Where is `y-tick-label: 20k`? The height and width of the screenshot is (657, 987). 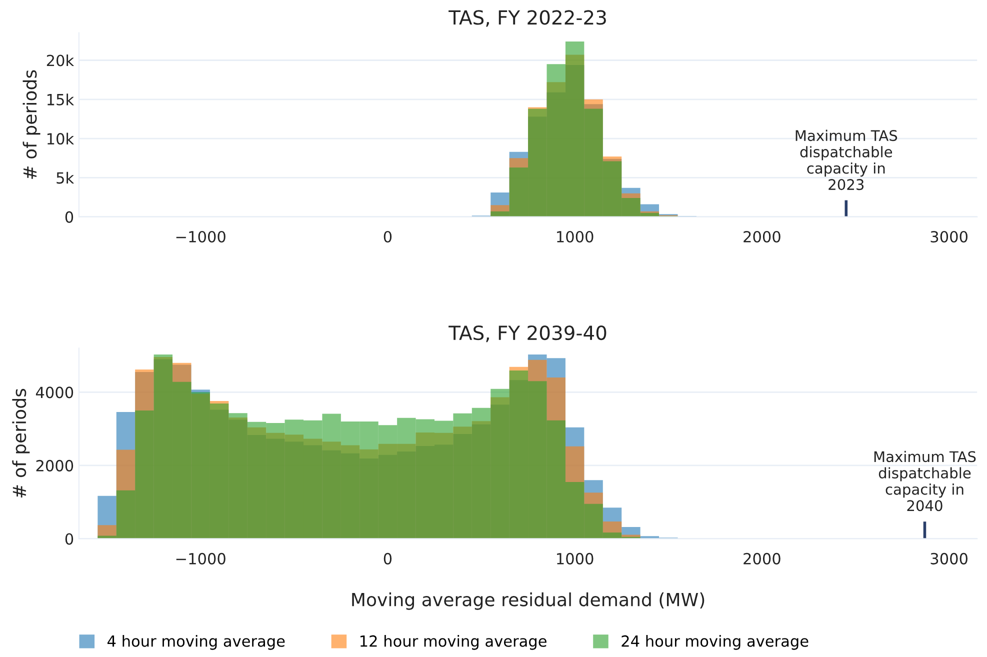 y-tick-label: 20k is located at coordinates (60, 60).